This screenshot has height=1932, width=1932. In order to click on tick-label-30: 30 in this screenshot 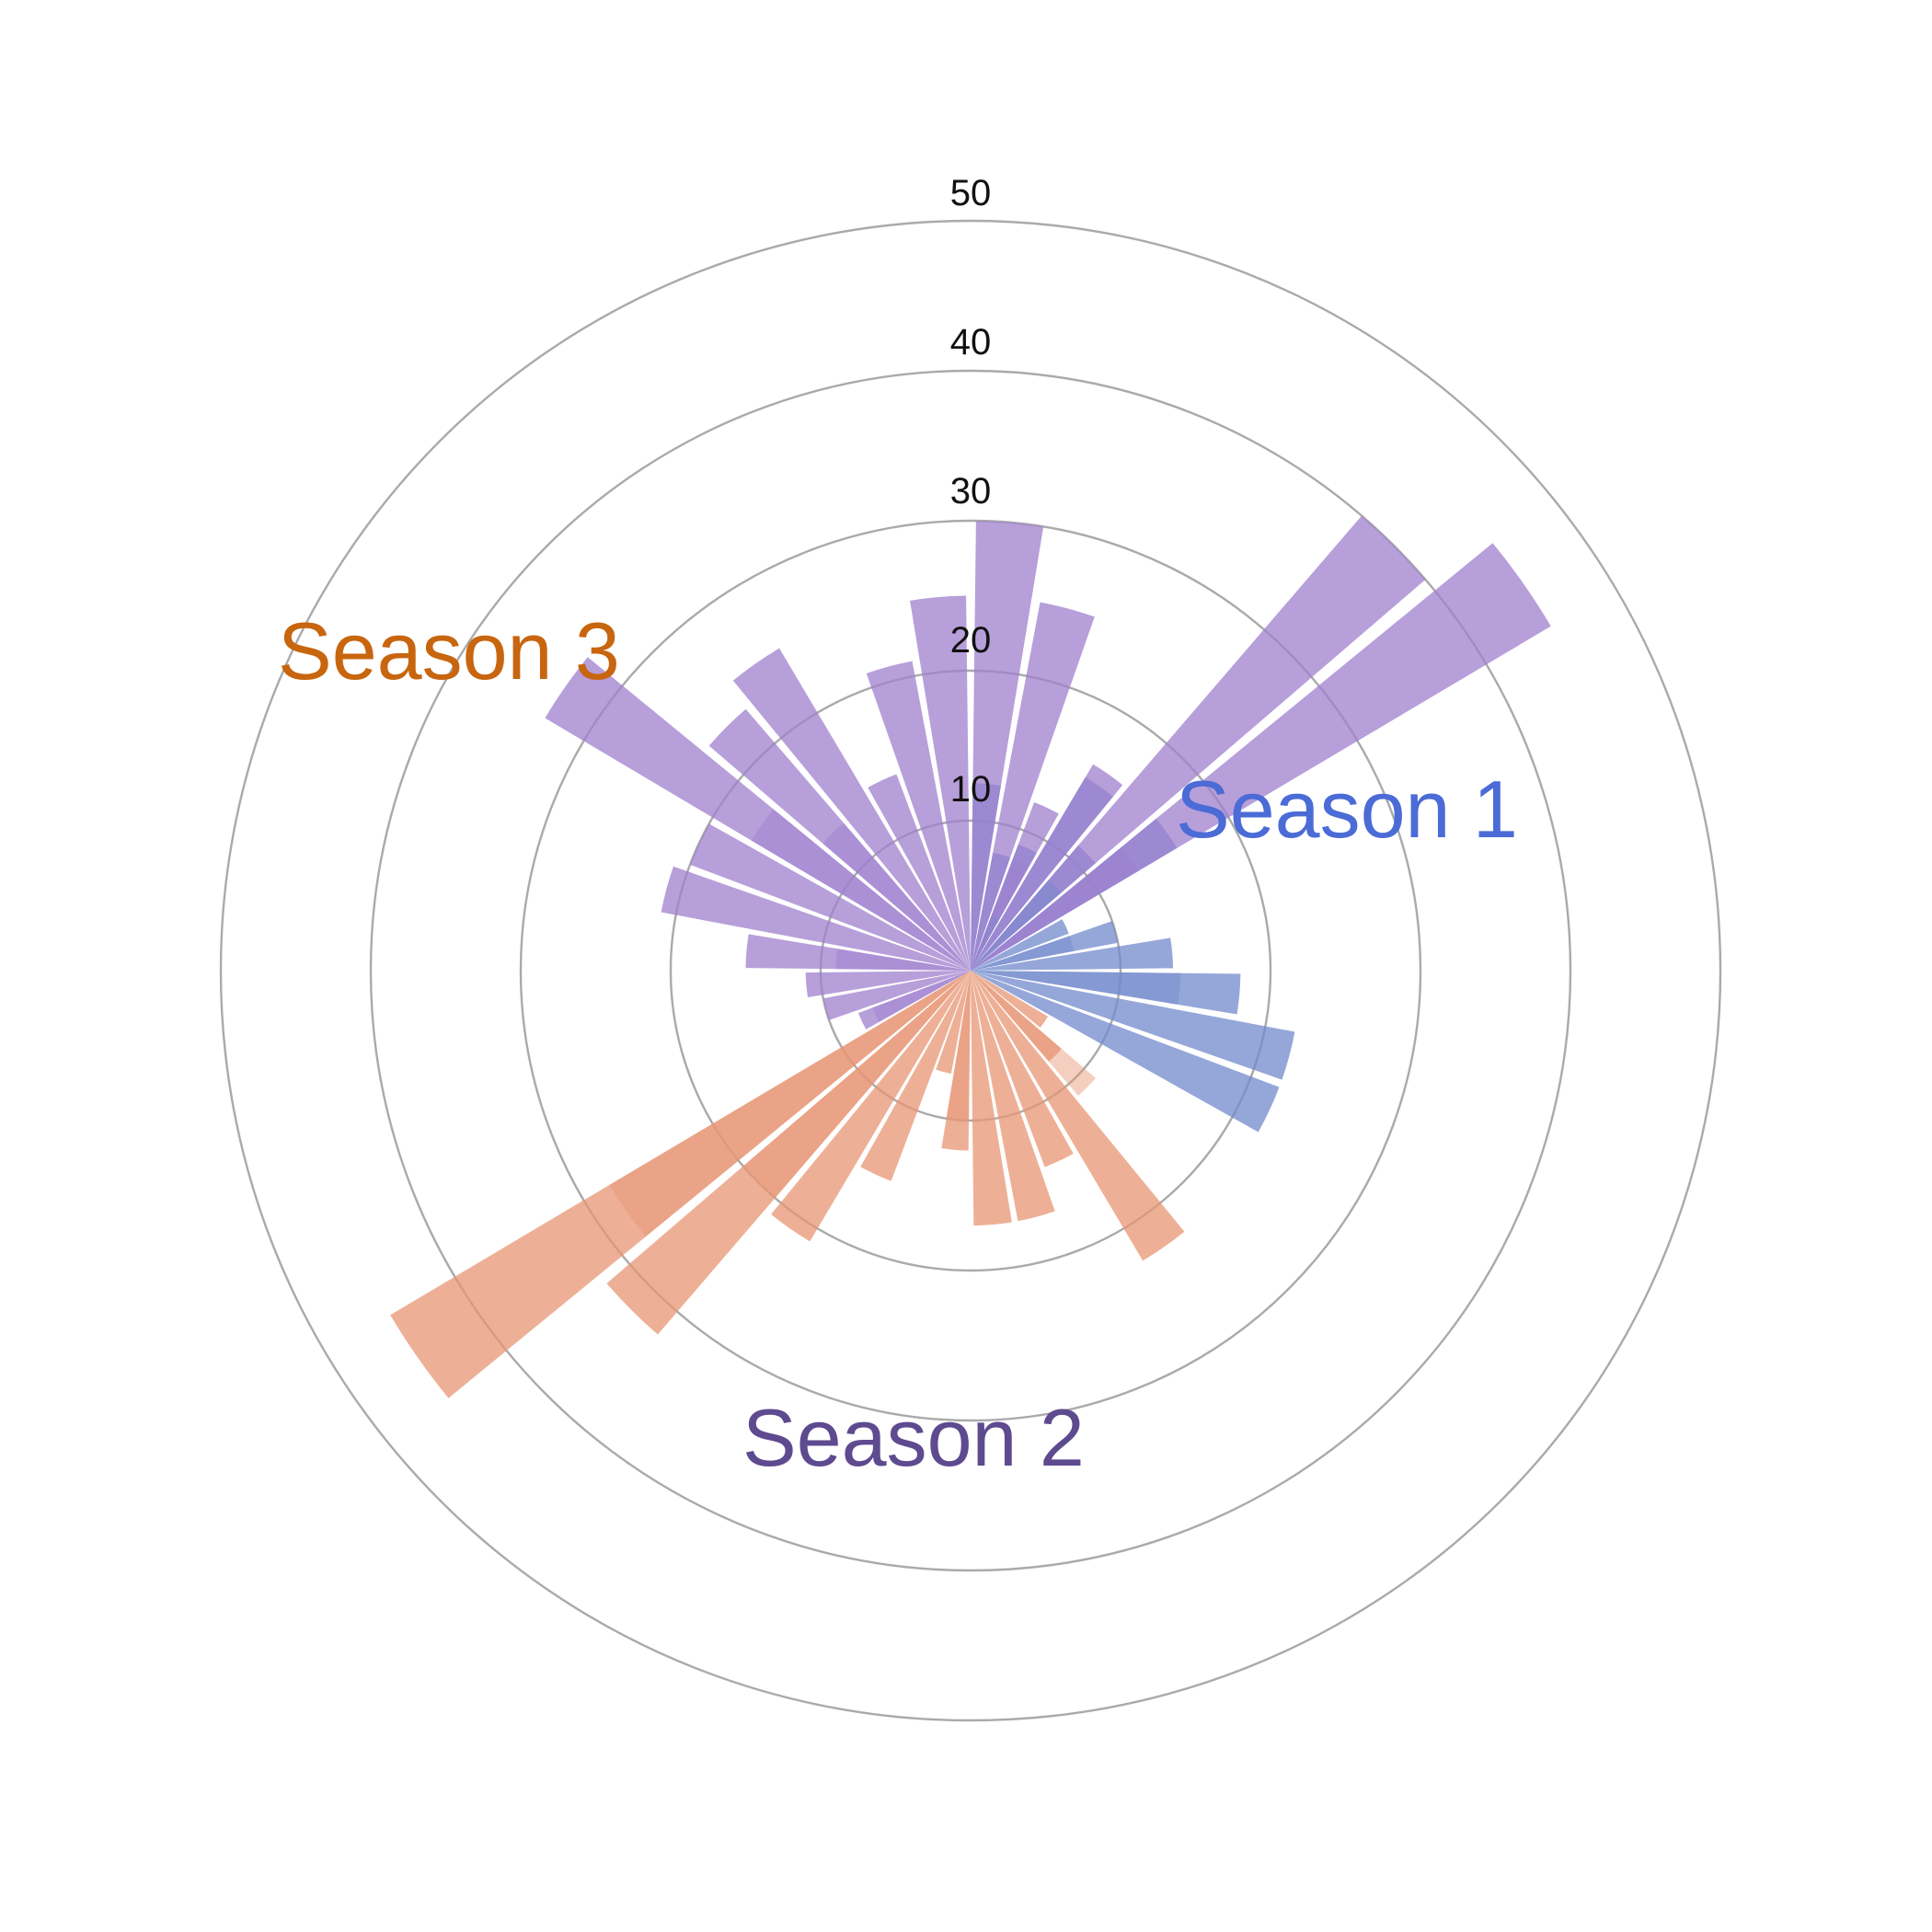, I will do `click(971, 492)`.